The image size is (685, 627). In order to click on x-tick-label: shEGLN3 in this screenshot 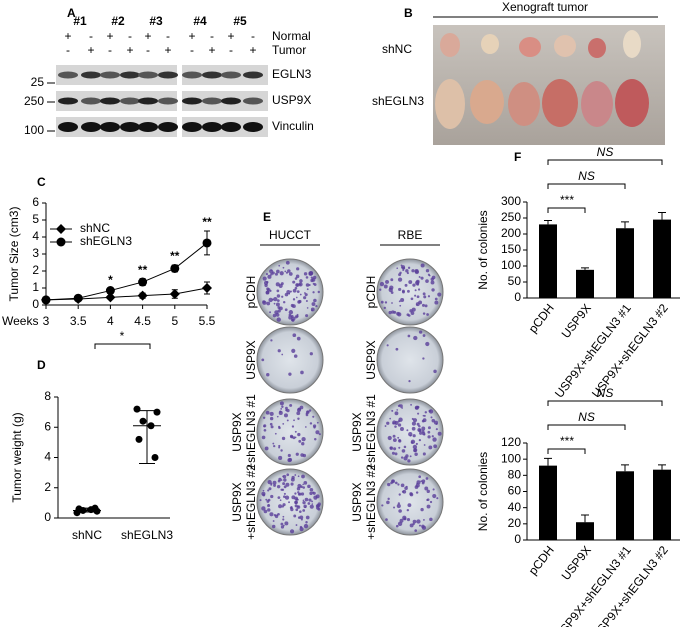, I will do `click(147, 535)`.